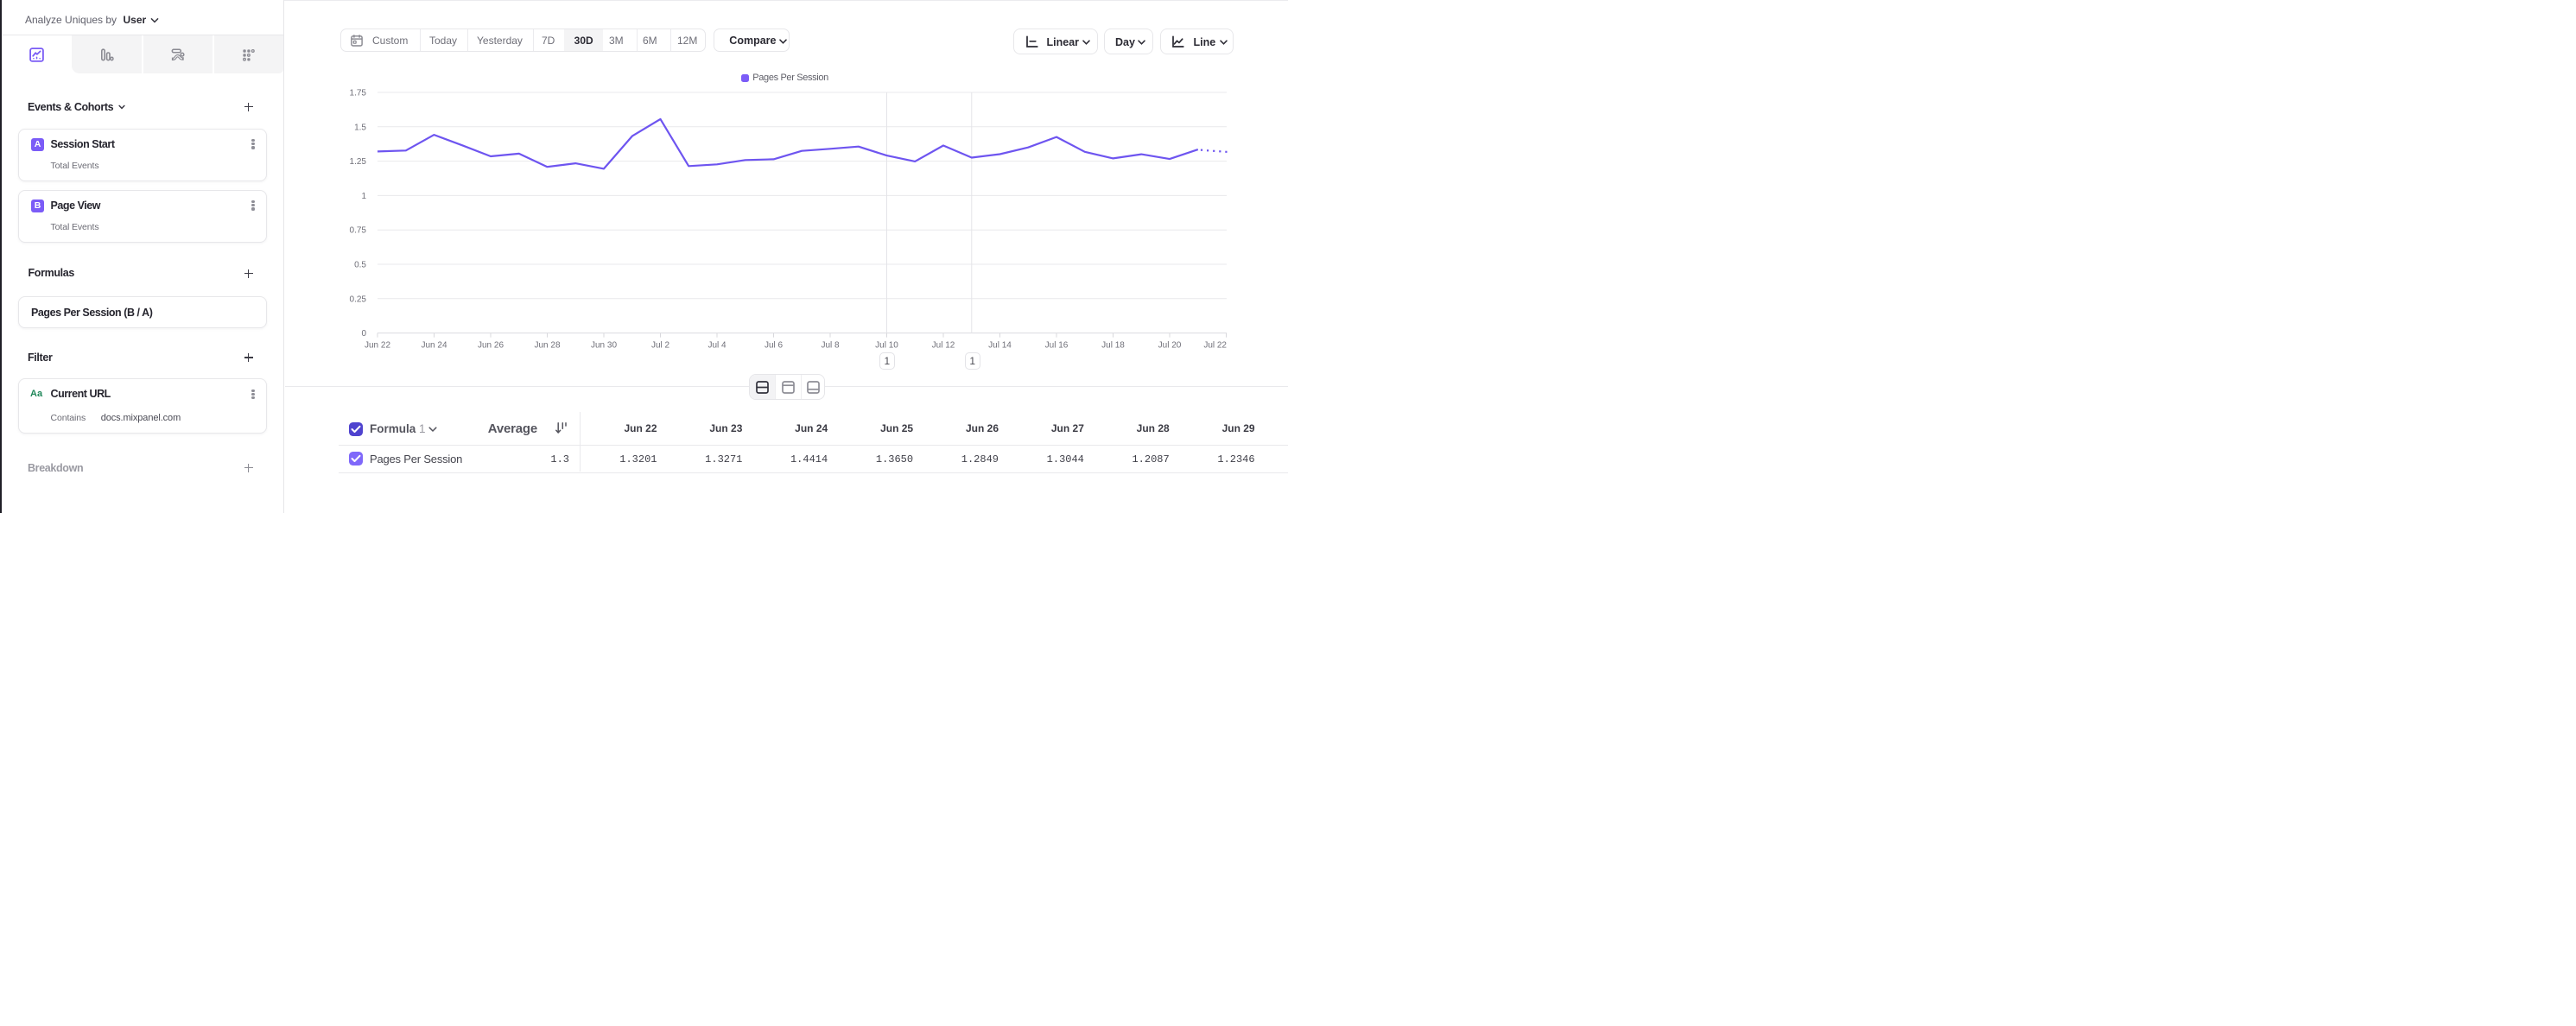 This screenshot has width=2576, height=1026. Describe the element at coordinates (360, 265) in the screenshot. I see `svg-text: 0.5` at that location.